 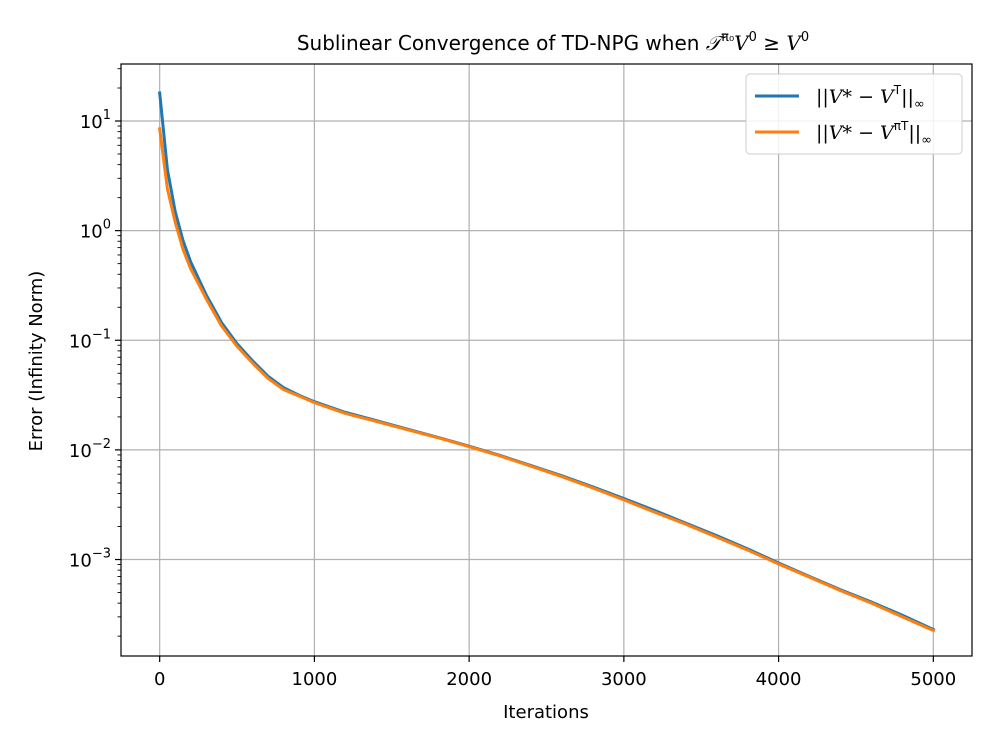 What do you see at coordinates (805, 37) in the screenshot?
I see `chart-title-v2-sup: 0` at bounding box center [805, 37].